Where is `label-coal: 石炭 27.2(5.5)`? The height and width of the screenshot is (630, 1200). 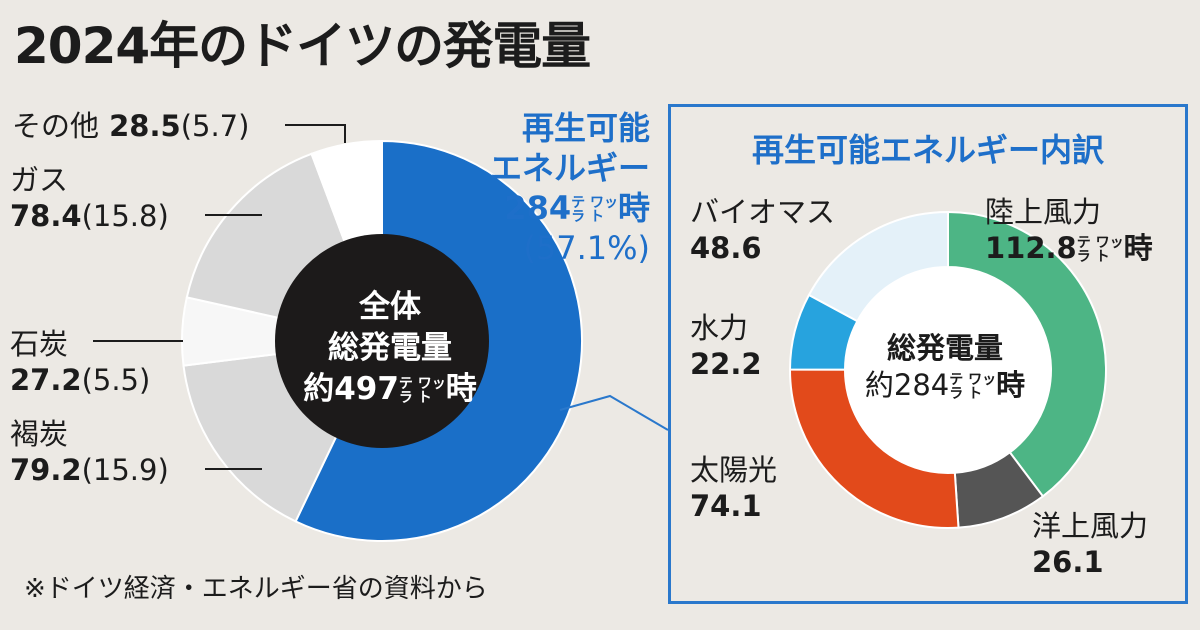 label-coal: 石炭 27.2(5.5) is located at coordinates (80, 362).